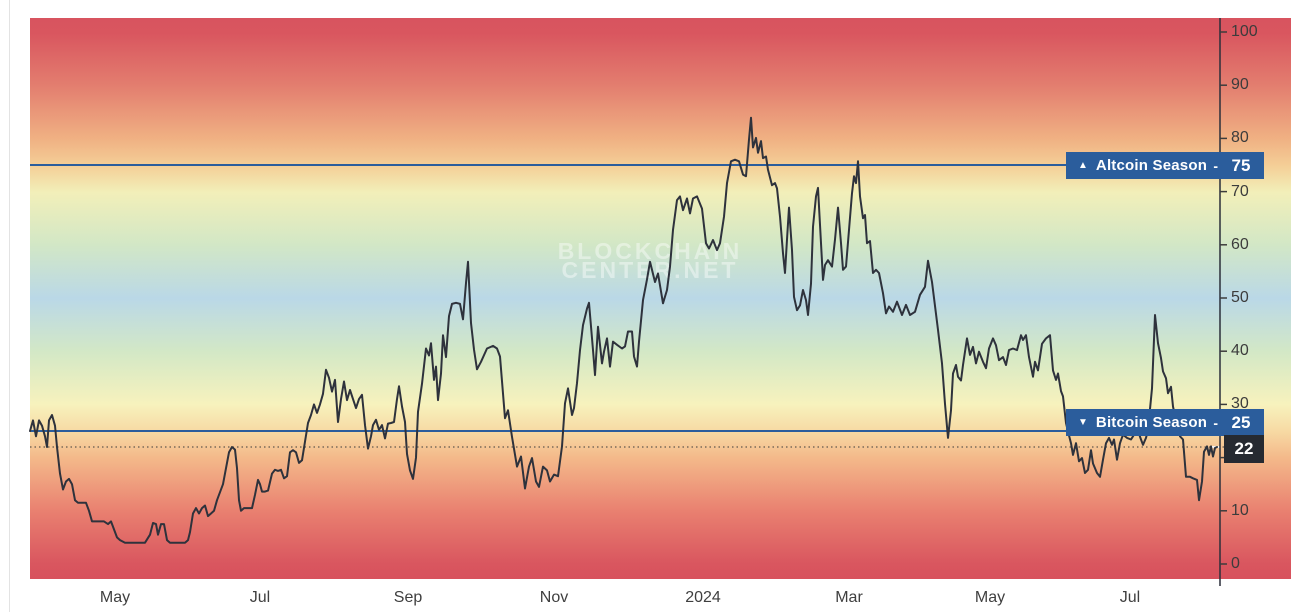 The height and width of the screenshot is (612, 1291). Describe the element at coordinates (1151, 422) in the screenshot. I see `bitcoin-season-label: Bitcoin Season` at that location.